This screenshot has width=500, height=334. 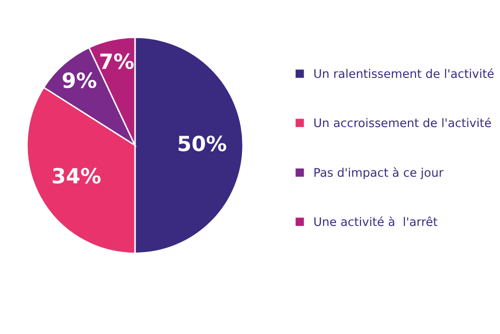 I want to click on legend-label: Une activité à l'arrêt, so click(x=376, y=221).